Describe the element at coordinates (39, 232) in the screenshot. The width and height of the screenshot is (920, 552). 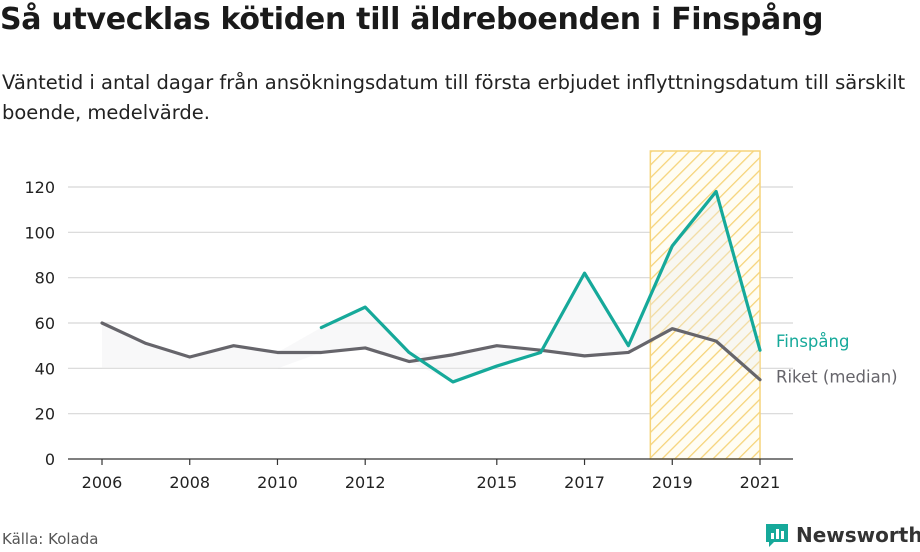
I see `y-tick-label: 100` at that location.